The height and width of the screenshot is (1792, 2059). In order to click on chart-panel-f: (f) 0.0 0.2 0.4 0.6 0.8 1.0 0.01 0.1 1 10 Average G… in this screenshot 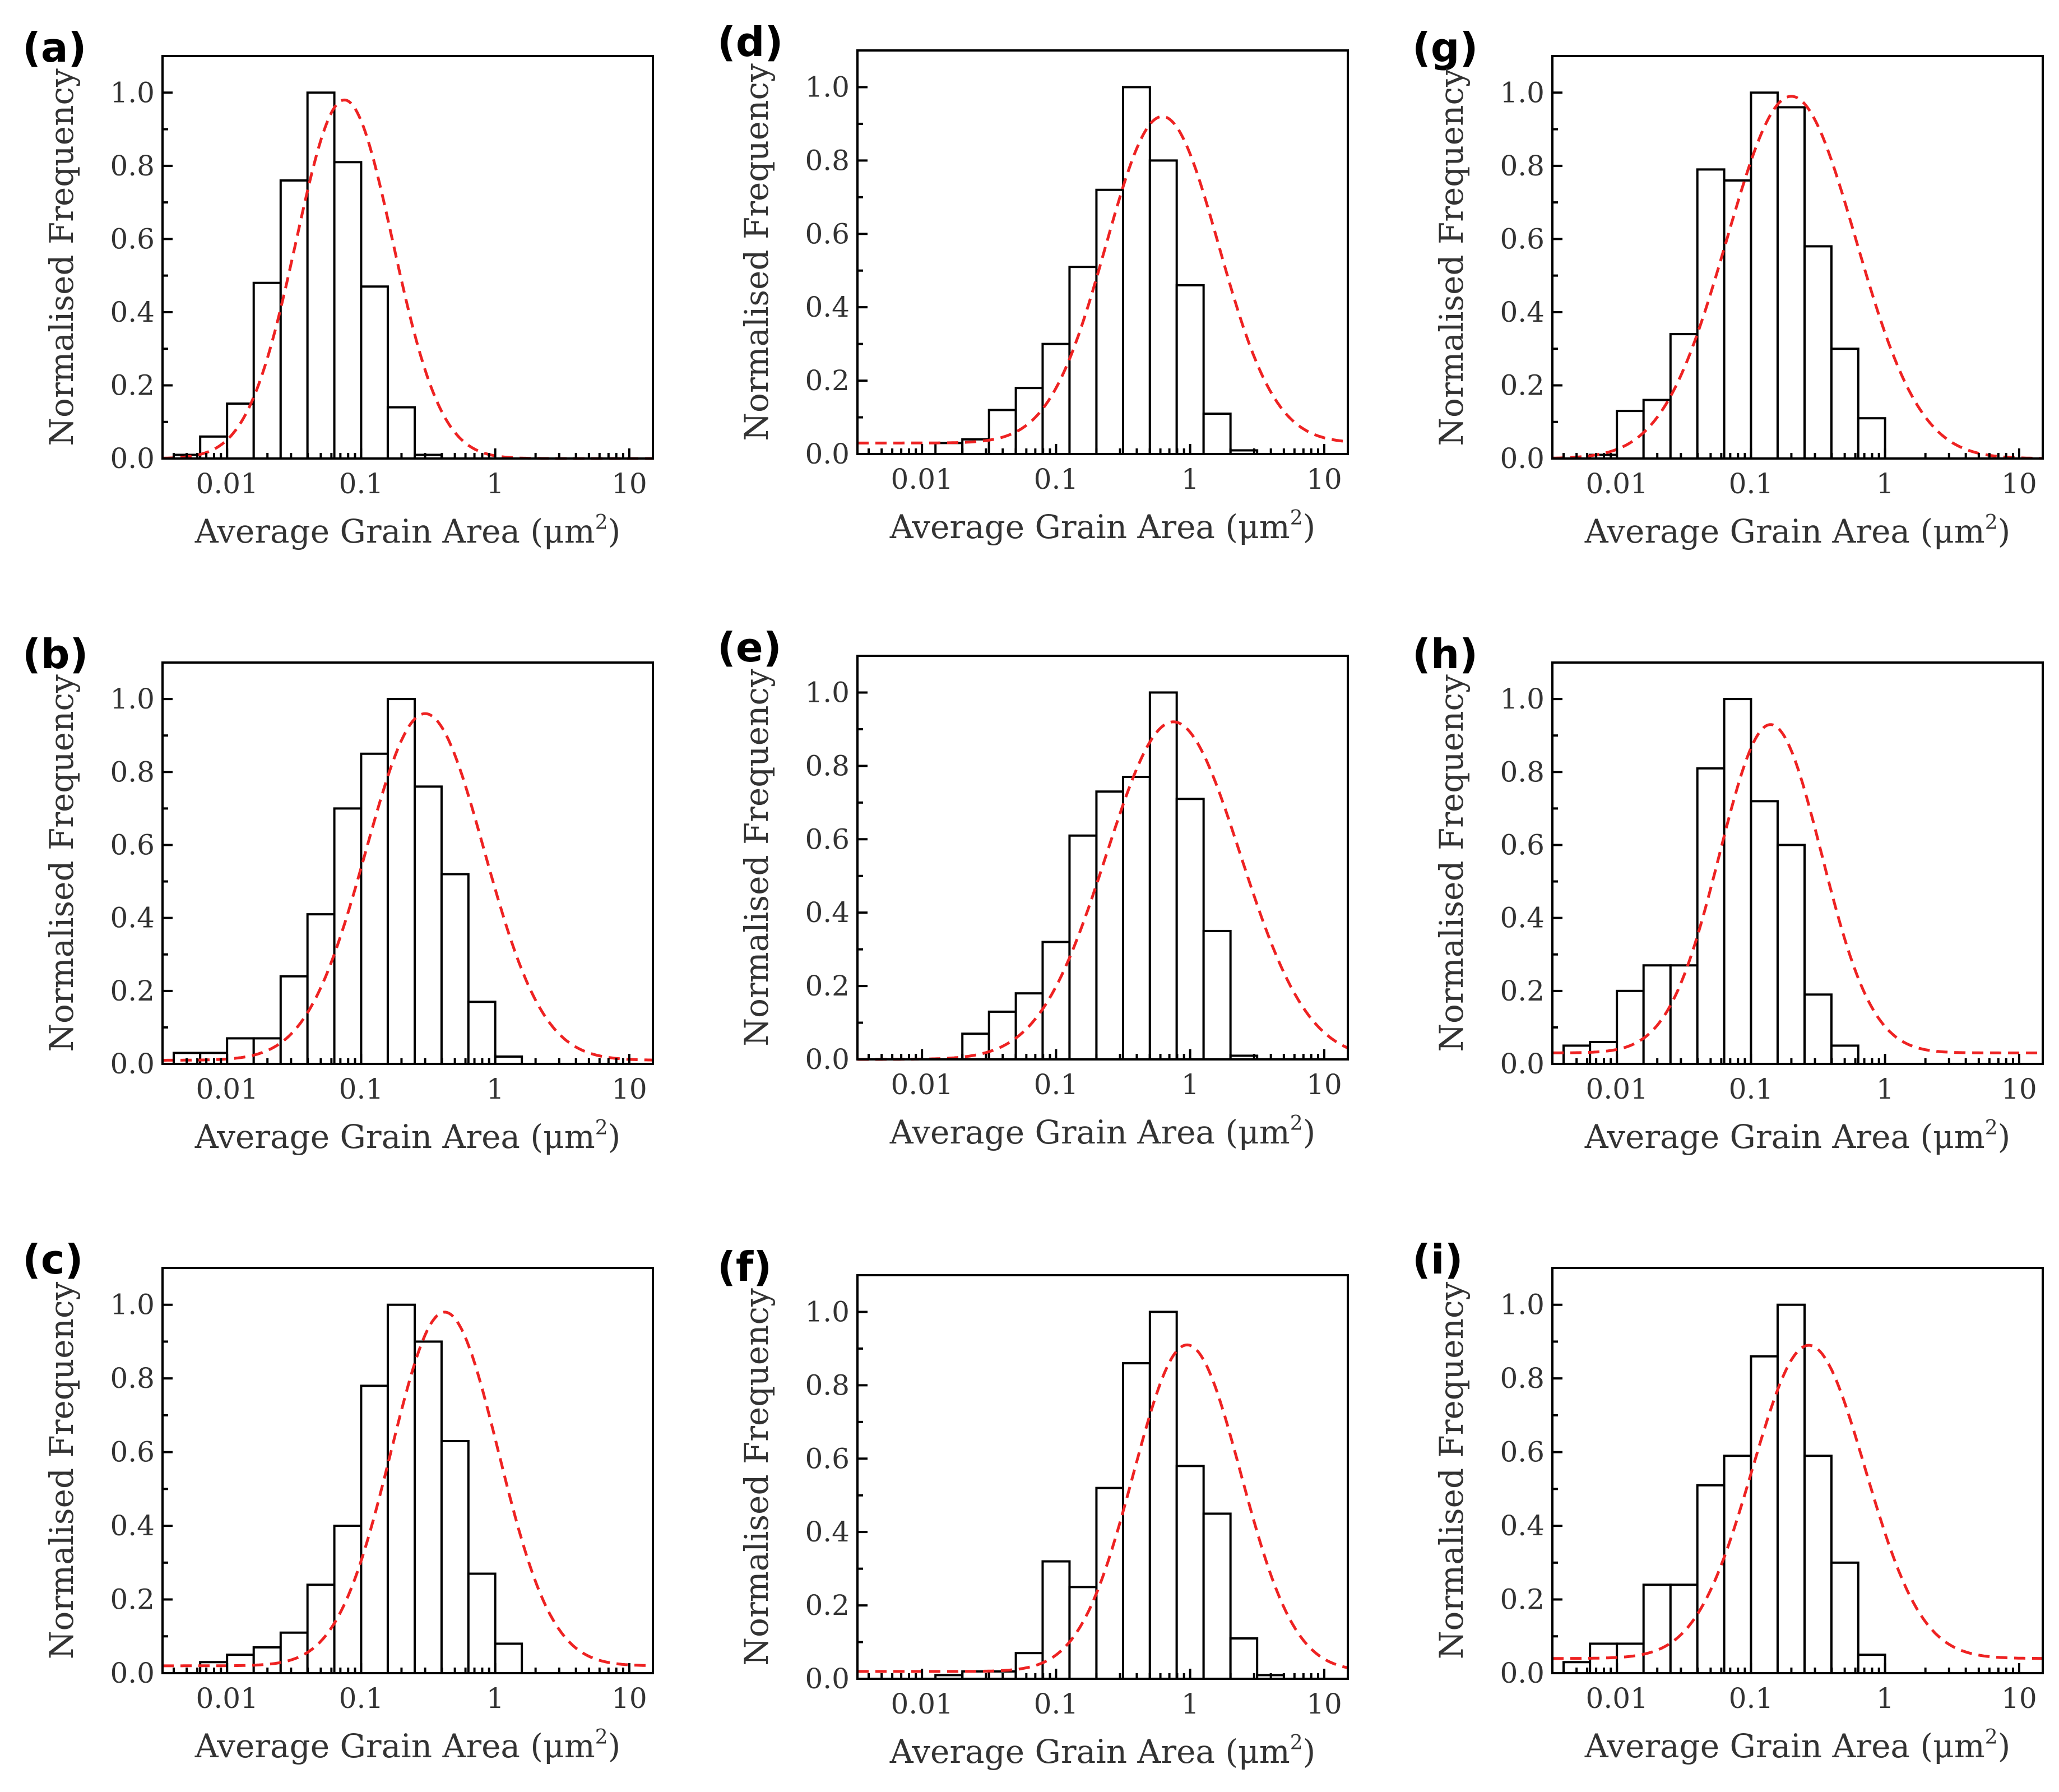, I will do `click(1033, 1507)`.